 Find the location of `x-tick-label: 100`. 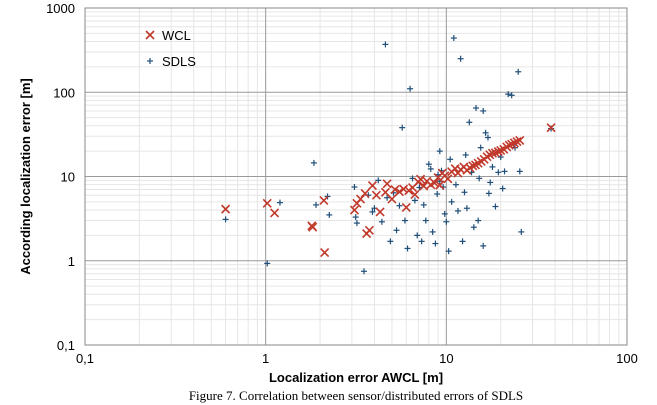

x-tick-label: 100 is located at coordinates (627, 358).